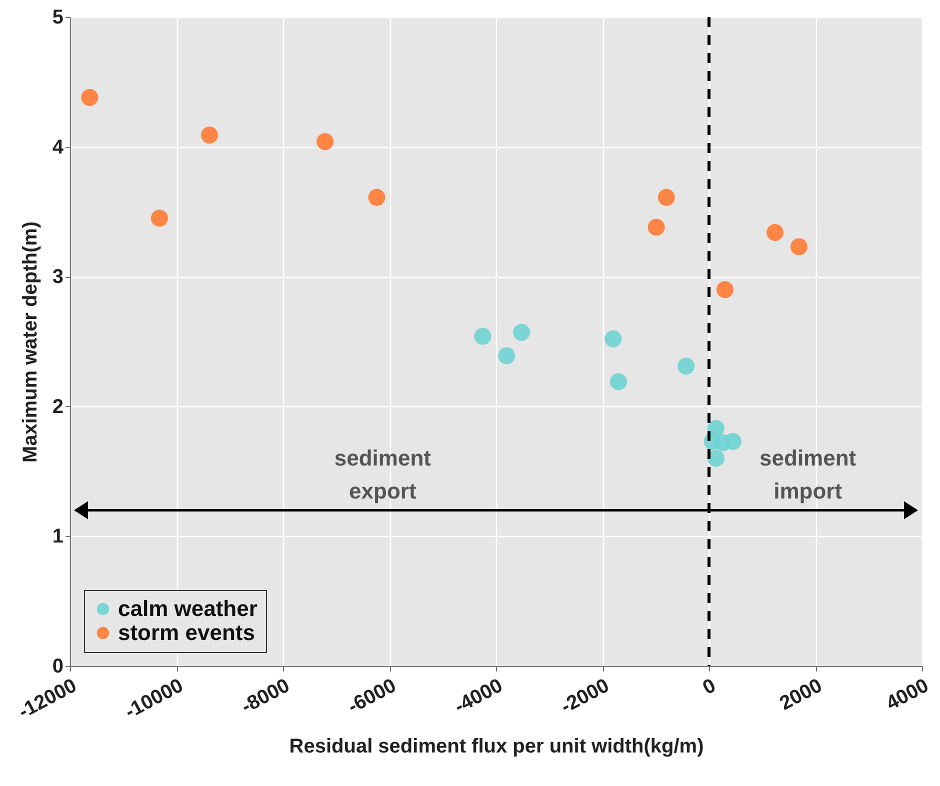 The width and height of the screenshot is (940, 786). I want to click on x-tick-label: -2000, so click(585, 696).